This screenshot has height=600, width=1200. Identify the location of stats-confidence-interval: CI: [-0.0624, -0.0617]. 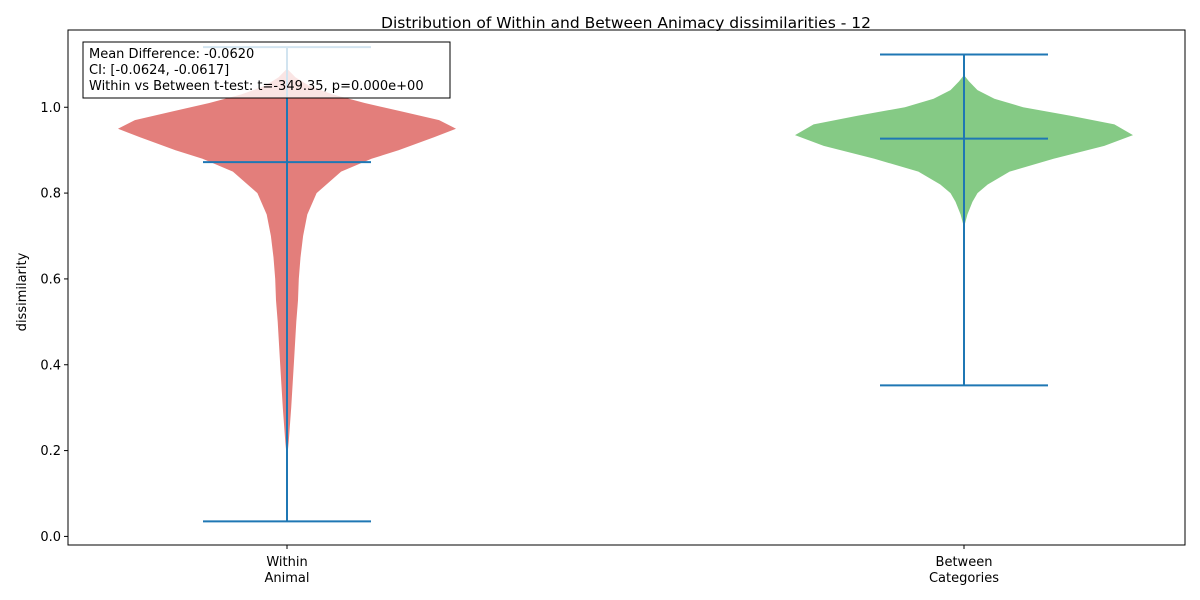
(159, 70).